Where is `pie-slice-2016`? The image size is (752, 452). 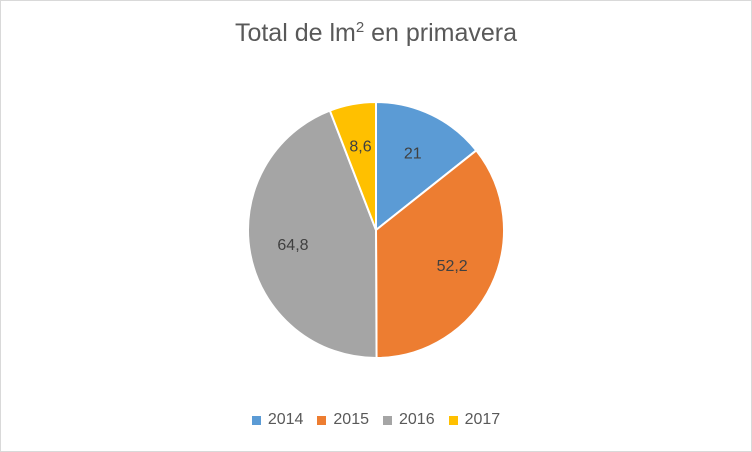
pie-slice-2016 is located at coordinates (312, 234).